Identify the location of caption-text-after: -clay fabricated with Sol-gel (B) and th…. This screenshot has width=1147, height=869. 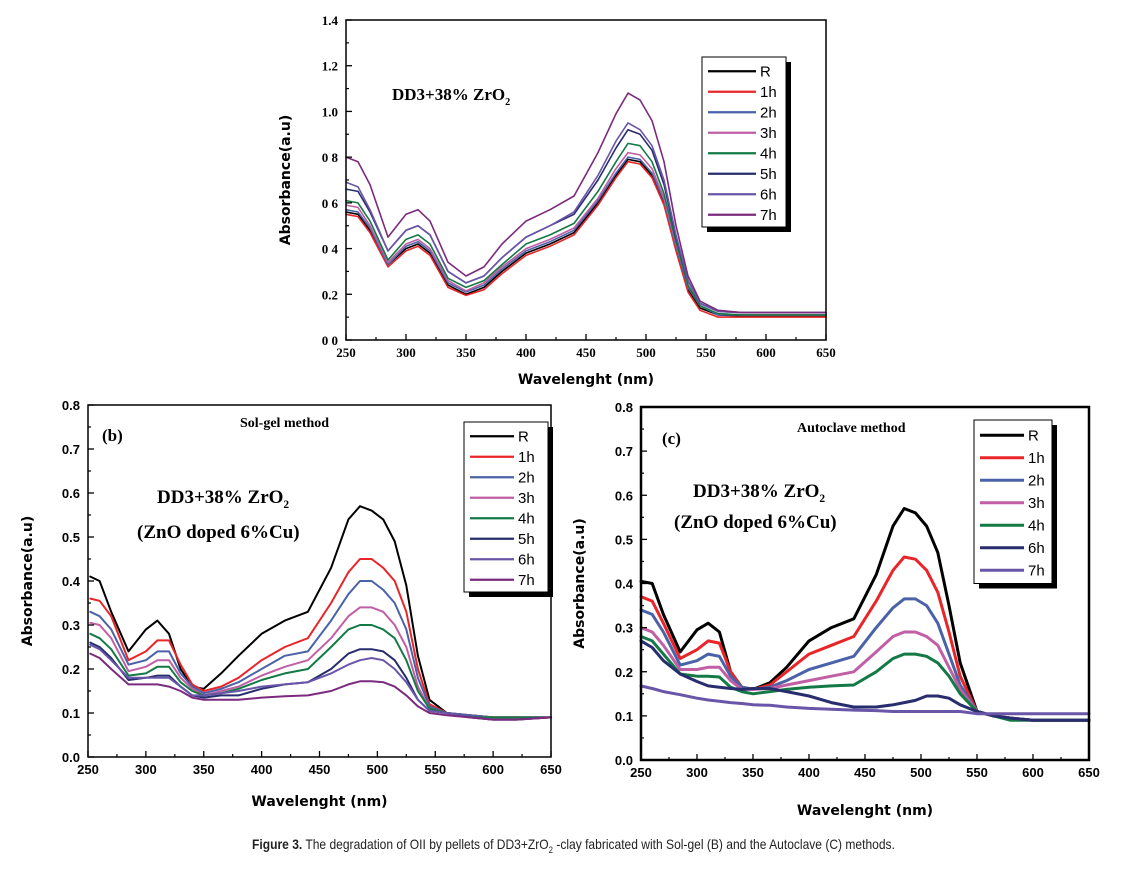
(723, 844).